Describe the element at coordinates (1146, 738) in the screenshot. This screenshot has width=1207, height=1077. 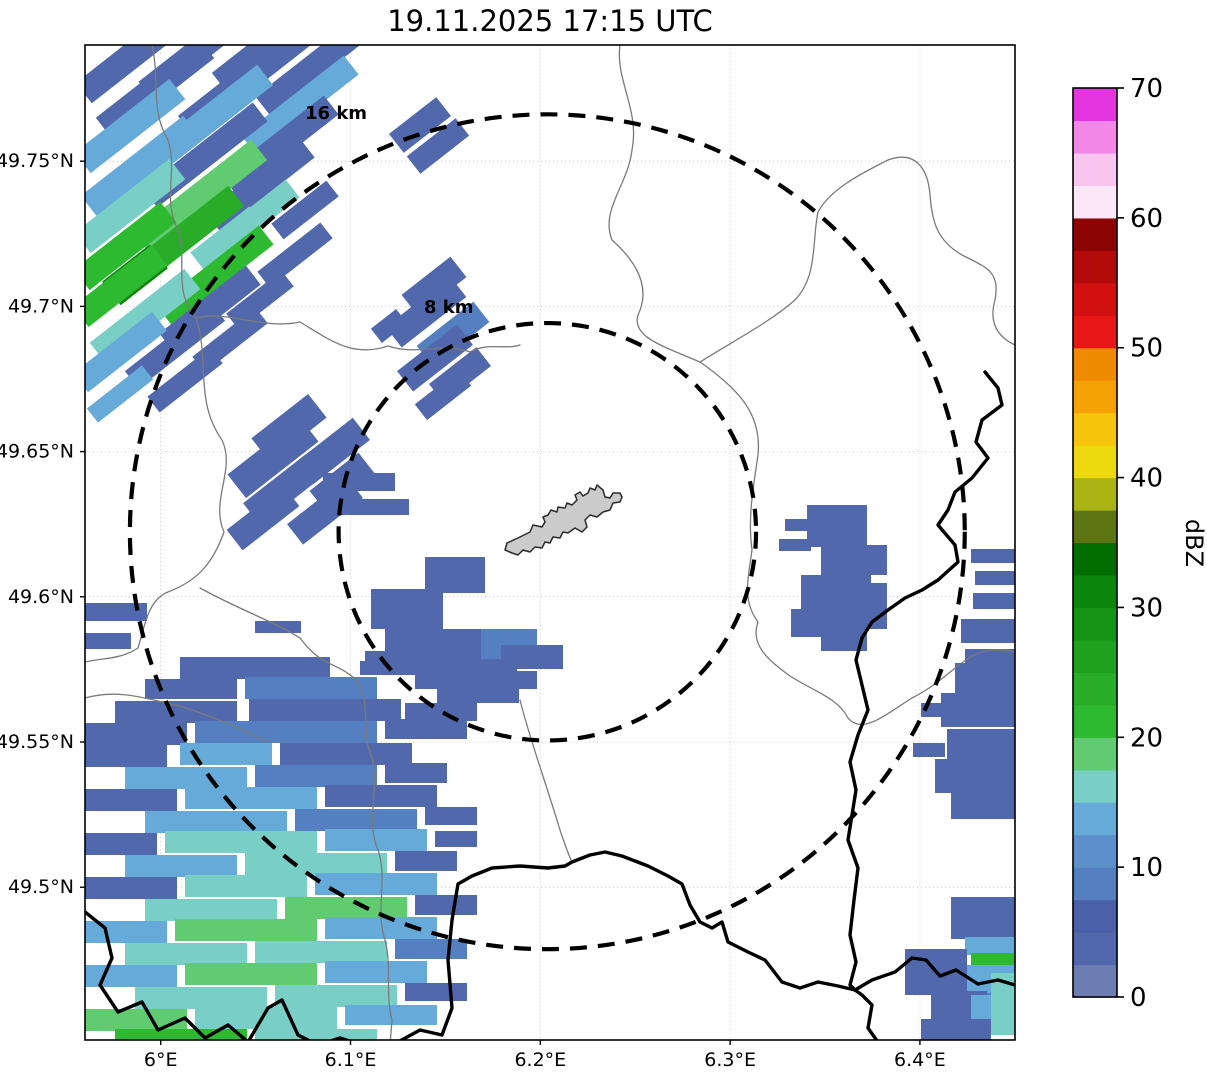
I see `colorbar-tick-label: 20` at that location.